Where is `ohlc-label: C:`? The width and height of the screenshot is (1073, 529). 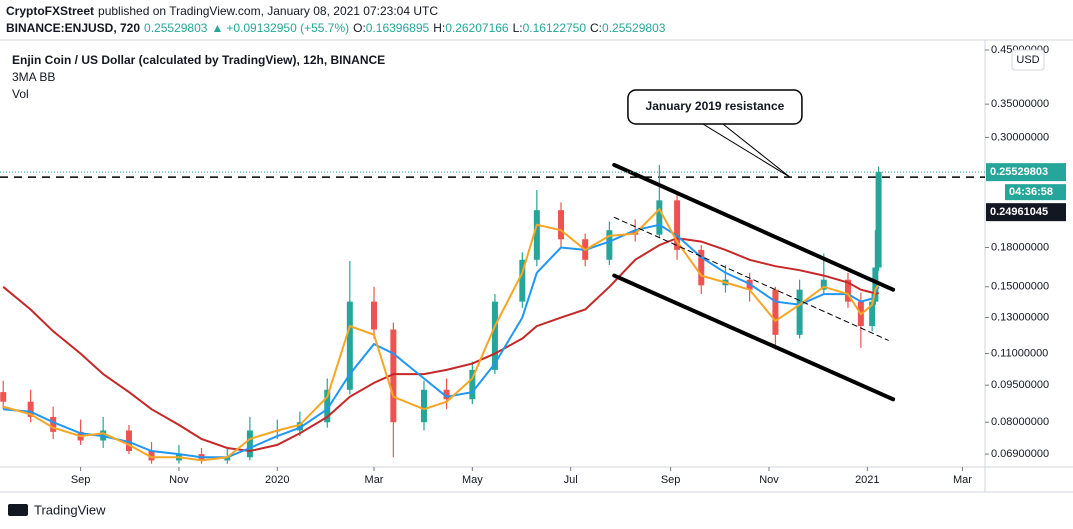 ohlc-label: C: is located at coordinates (596, 28).